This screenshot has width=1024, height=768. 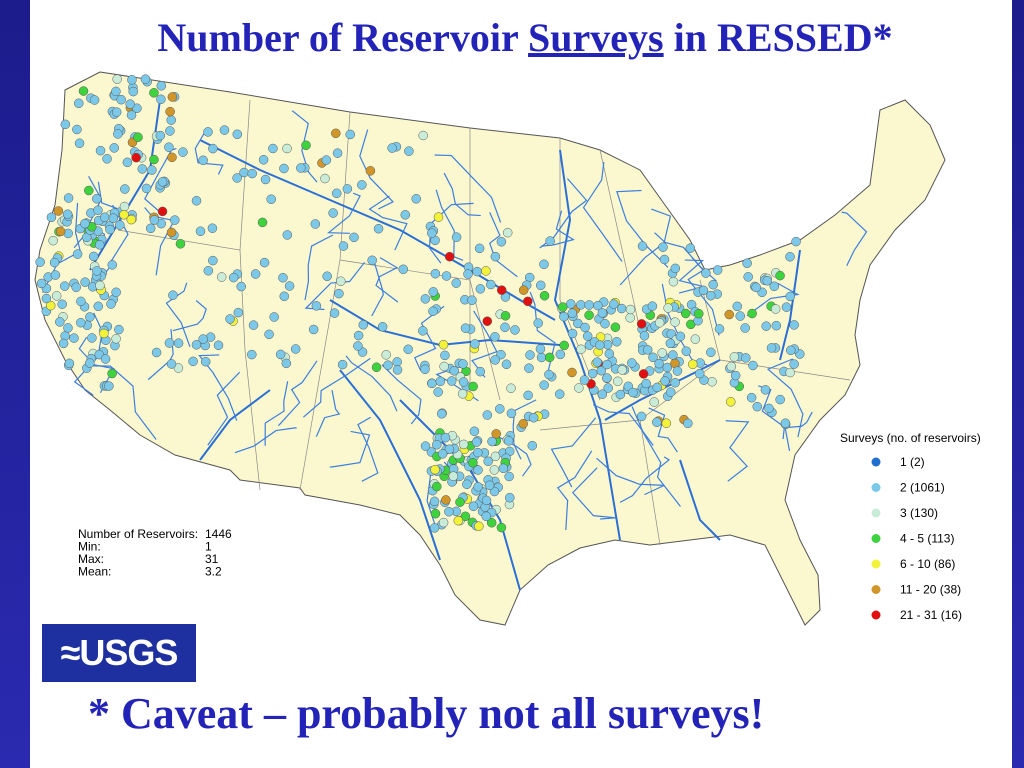 I want to click on legend-swatch, so click(x=876, y=615).